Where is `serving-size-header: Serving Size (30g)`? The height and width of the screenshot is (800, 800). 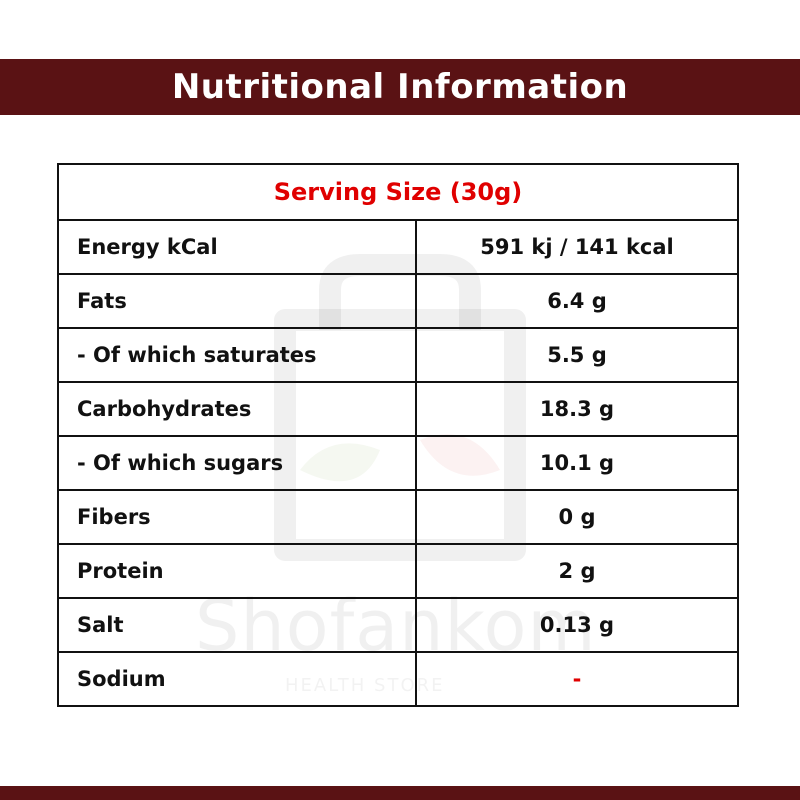 serving-size-header: Serving Size (30g) is located at coordinates (398, 192).